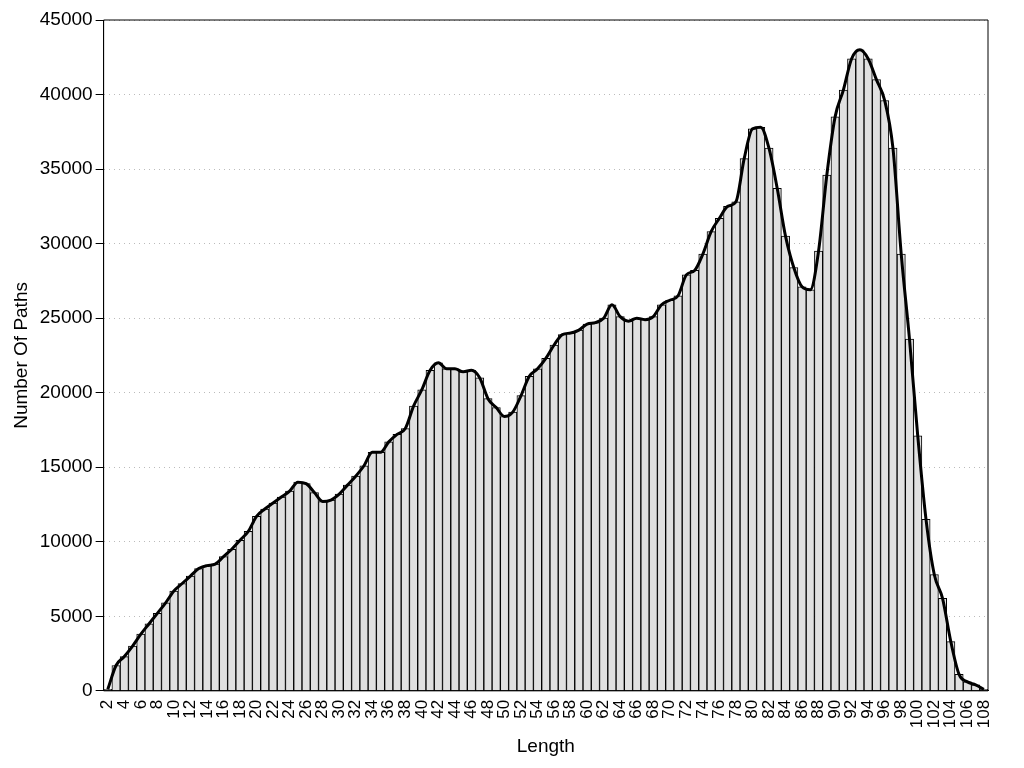 The height and width of the screenshot is (768, 1024). What do you see at coordinates (66, 168) in the screenshot?
I see `y-tick-label: 35000` at bounding box center [66, 168].